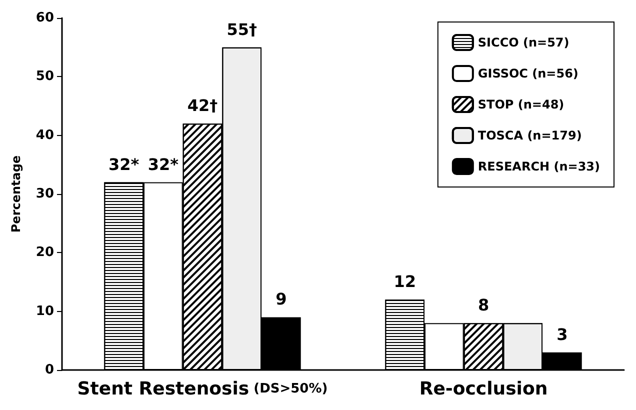  Describe the element at coordinates (202, 106) in the screenshot. I see `data-label: 42†` at that location.